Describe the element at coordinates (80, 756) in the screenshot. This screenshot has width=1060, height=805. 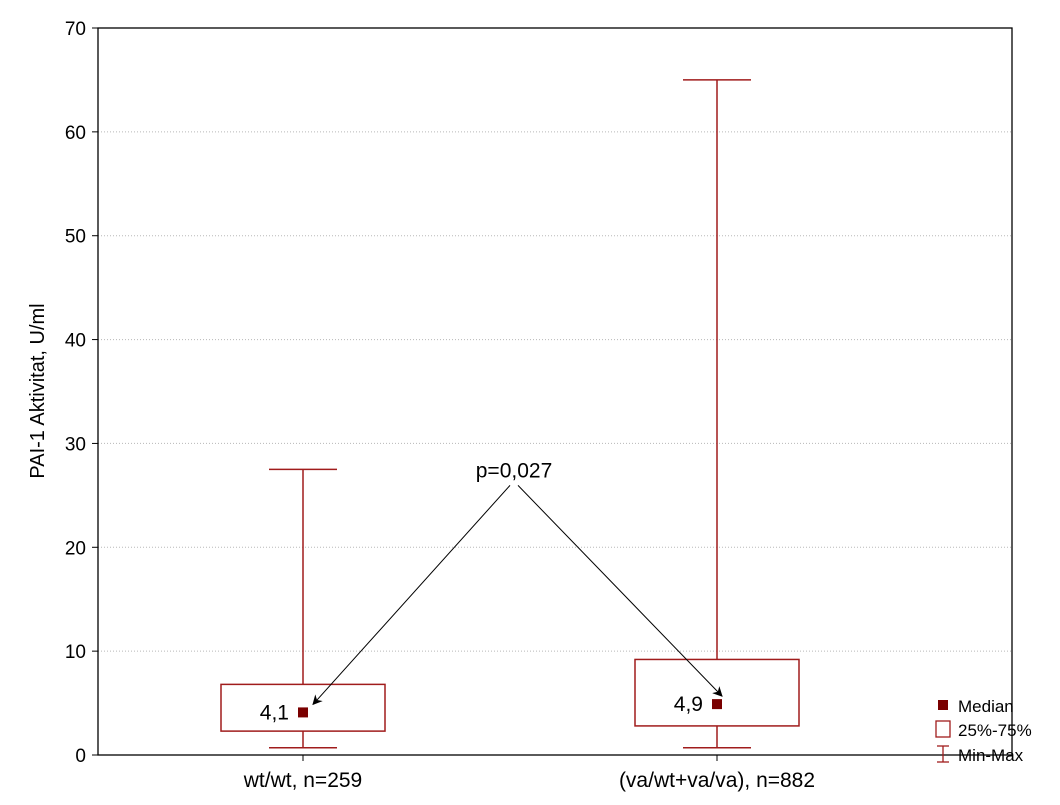
I see `y-tick-label: 0` at that location.